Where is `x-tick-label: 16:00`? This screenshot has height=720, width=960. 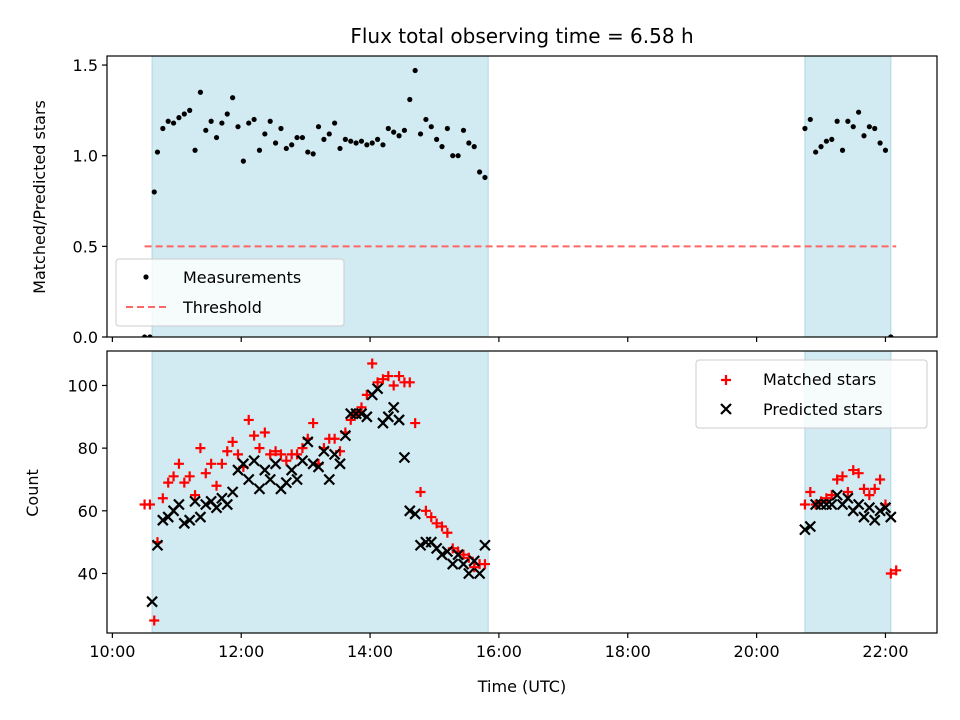 x-tick-label: 16:00 is located at coordinates (499, 651).